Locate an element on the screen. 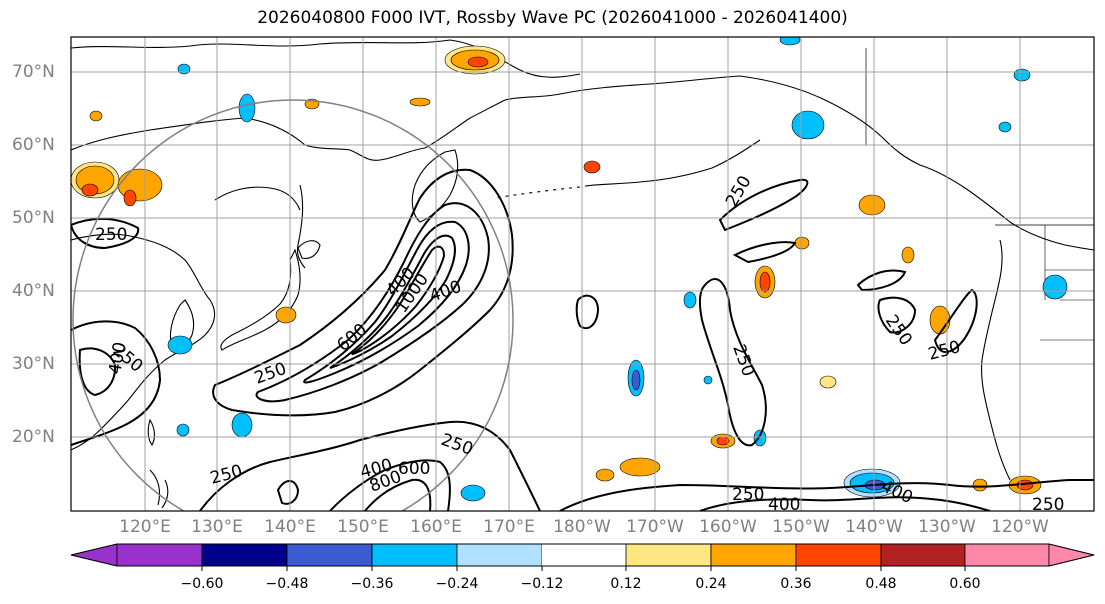 The width and height of the screenshot is (1105, 604). colorbar is located at coordinates (582, 557).